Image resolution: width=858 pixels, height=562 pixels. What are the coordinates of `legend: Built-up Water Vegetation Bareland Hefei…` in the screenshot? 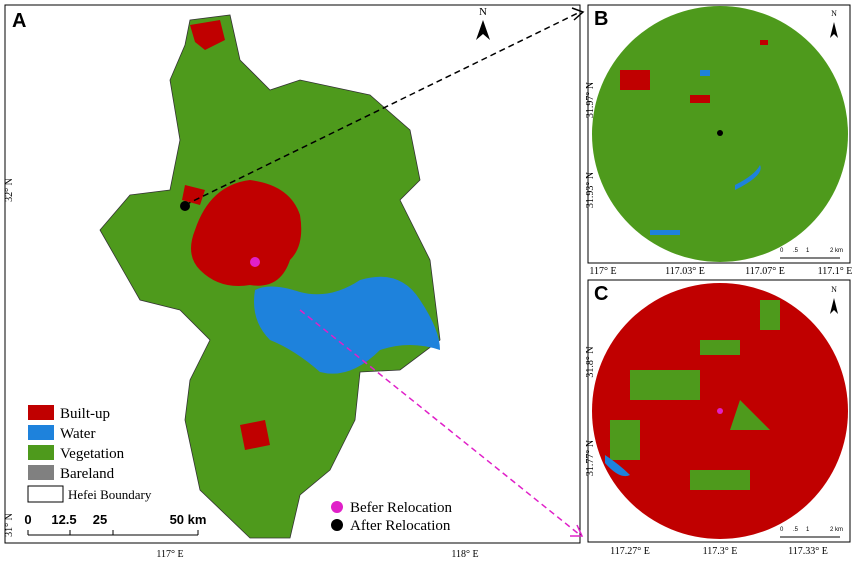 It's located at (89, 454).